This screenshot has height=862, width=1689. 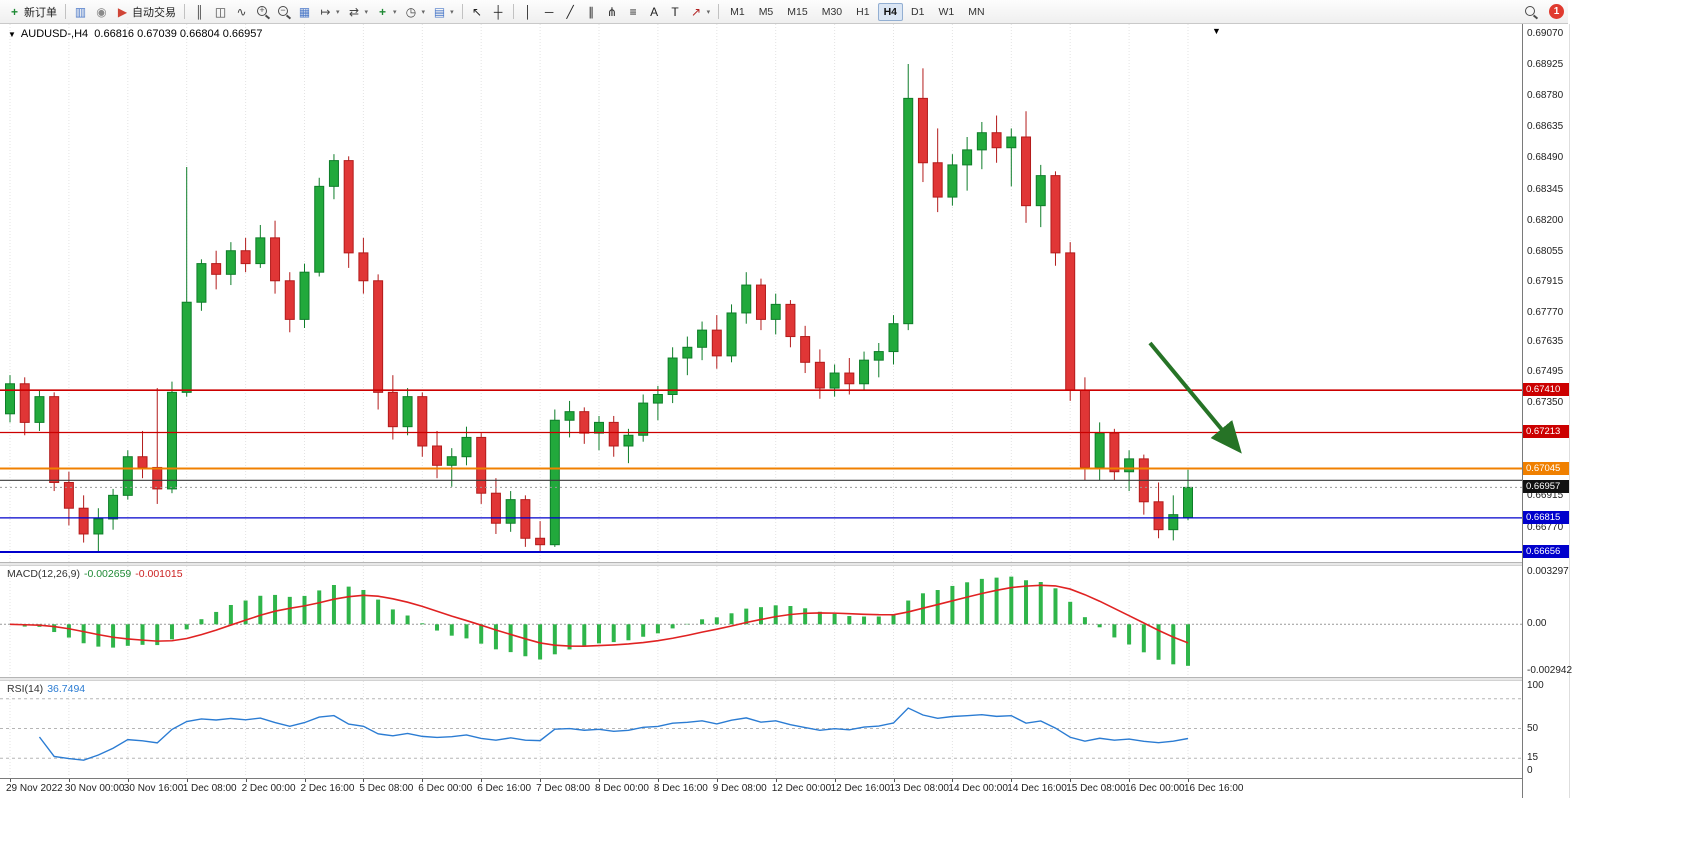 I want to click on data-window-button: ◉, so click(x=101, y=12).